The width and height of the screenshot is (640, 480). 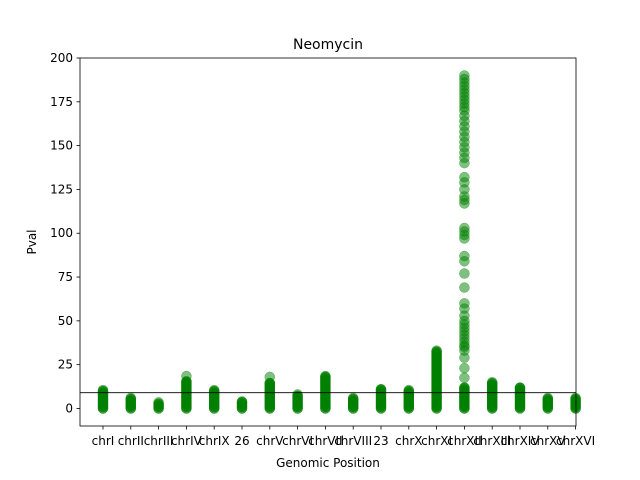 I want to click on x-tick-label: chrIX, so click(x=214, y=441).